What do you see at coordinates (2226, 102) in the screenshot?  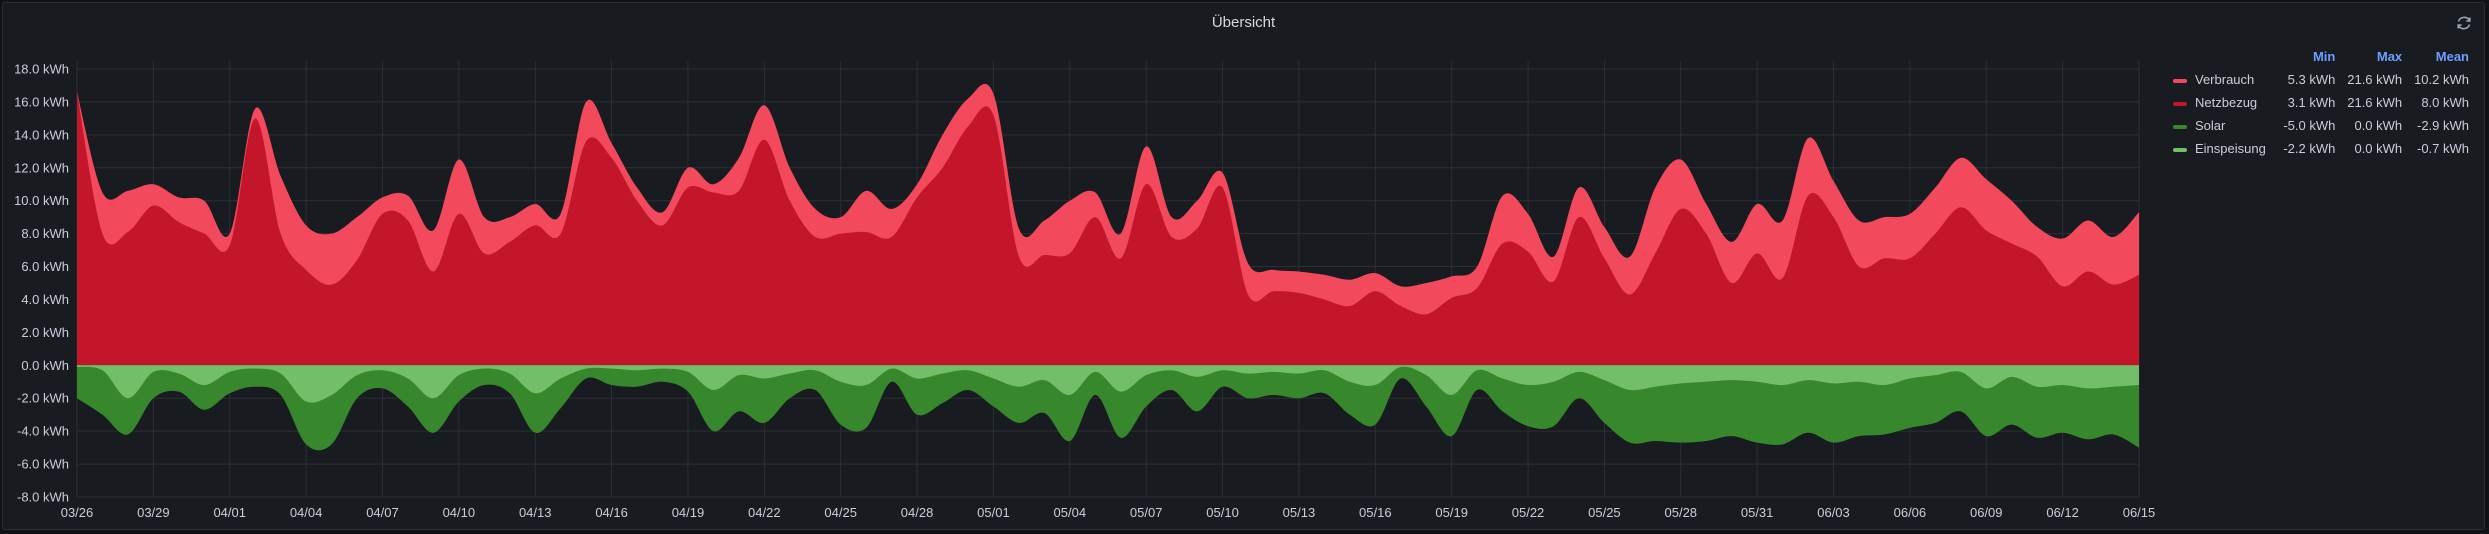 I see `legend-label: Netzbezug` at bounding box center [2226, 102].